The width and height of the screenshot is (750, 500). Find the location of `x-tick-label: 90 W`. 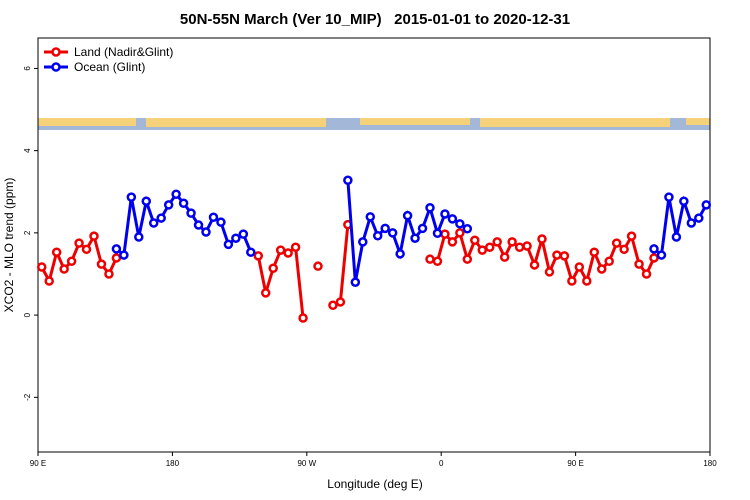

x-tick-label: 90 W is located at coordinates (306, 463).